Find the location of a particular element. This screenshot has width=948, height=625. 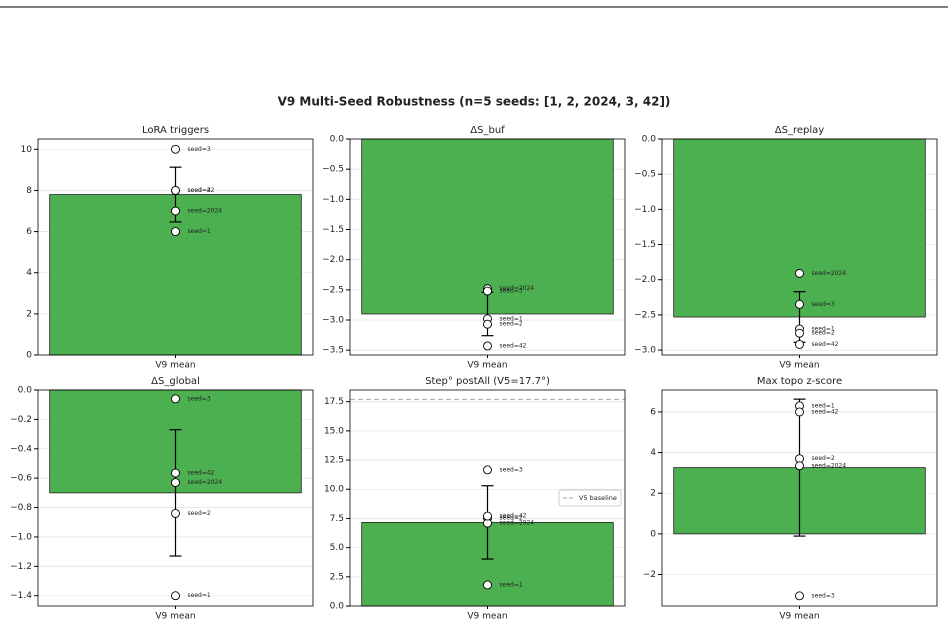

panel-title: Max topo z-score is located at coordinates (799, 381).